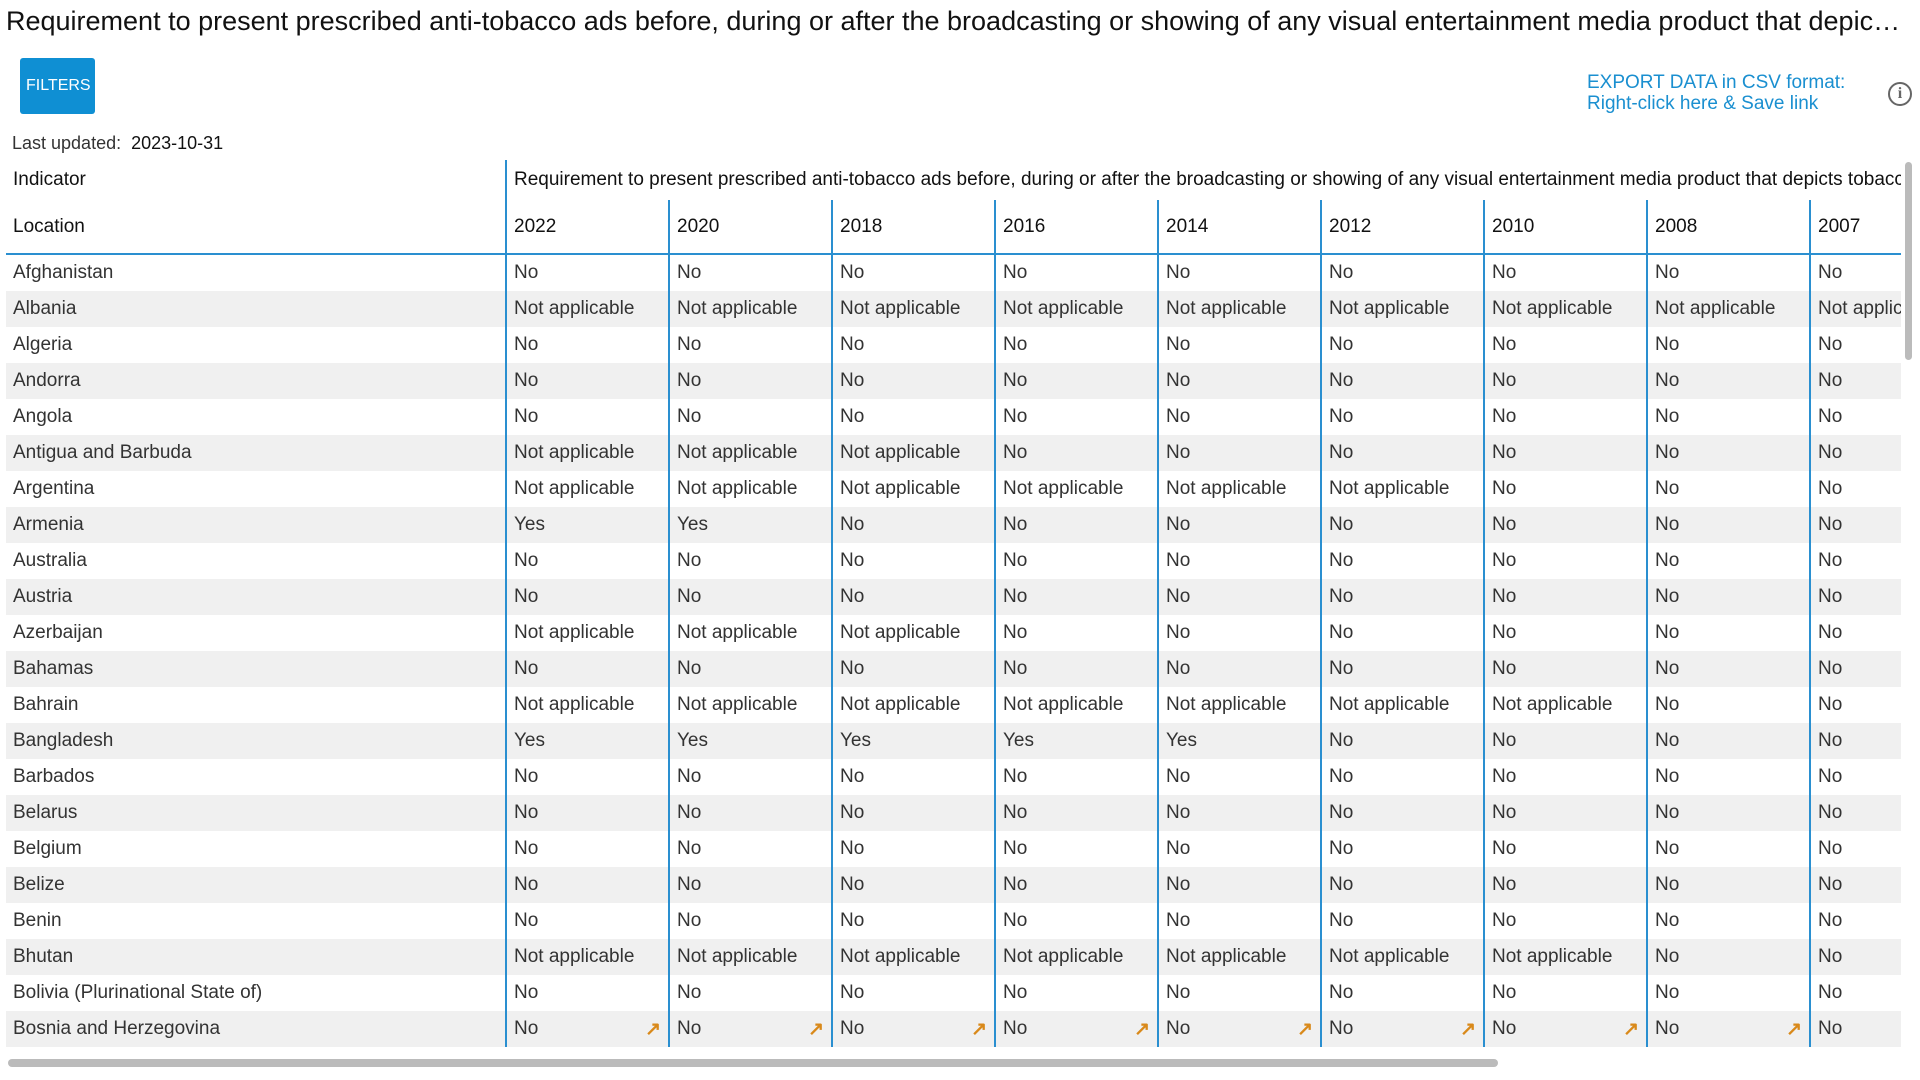  What do you see at coordinates (256, 705) in the screenshot?
I see `location-name: Bahrain` at bounding box center [256, 705].